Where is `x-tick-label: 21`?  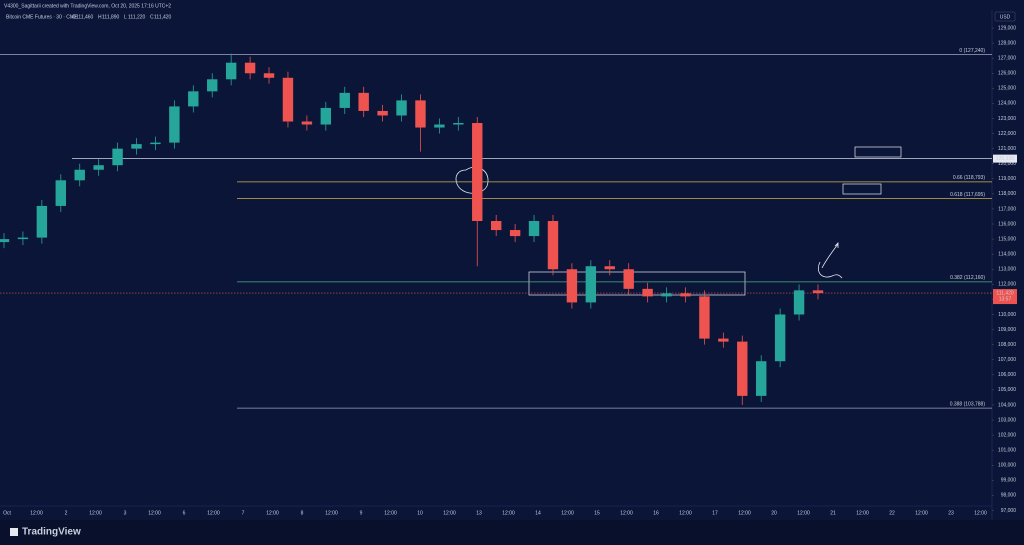 x-tick-label: 21 is located at coordinates (833, 513).